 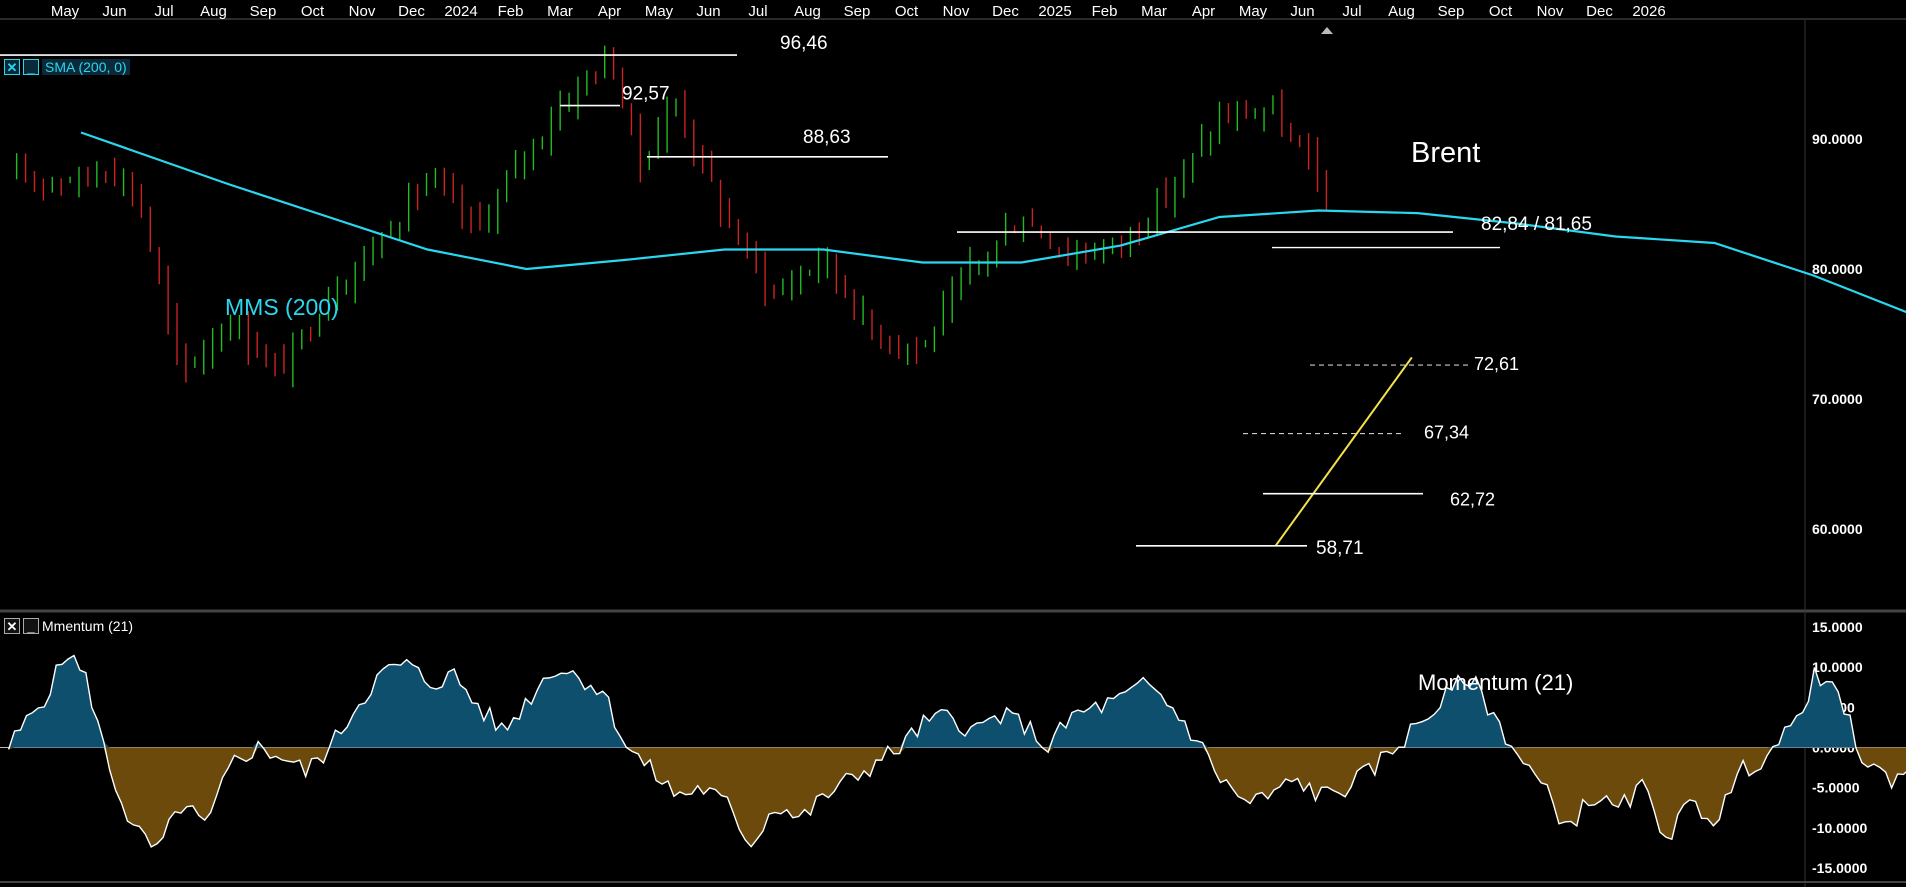 What do you see at coordinates (1343, 451) in the screenshot?
I see `support-trendline` at bounding box center [1343, 451].